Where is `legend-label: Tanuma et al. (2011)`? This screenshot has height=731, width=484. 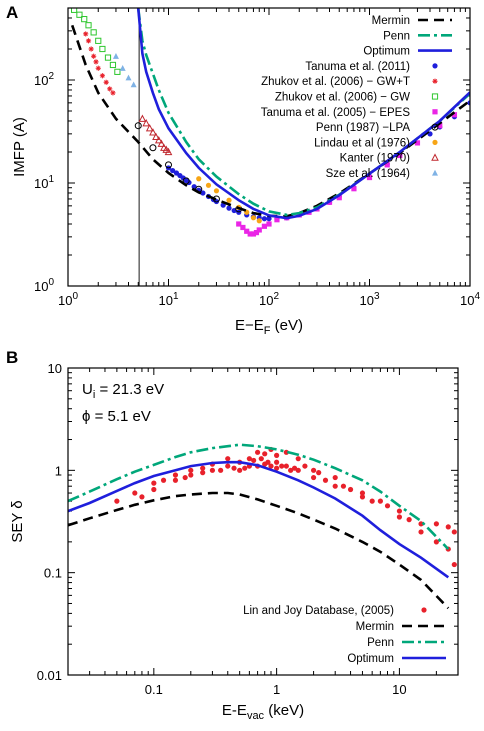 legend-label: Tanuma et al. (2011) is located at coordinates (357, 67).